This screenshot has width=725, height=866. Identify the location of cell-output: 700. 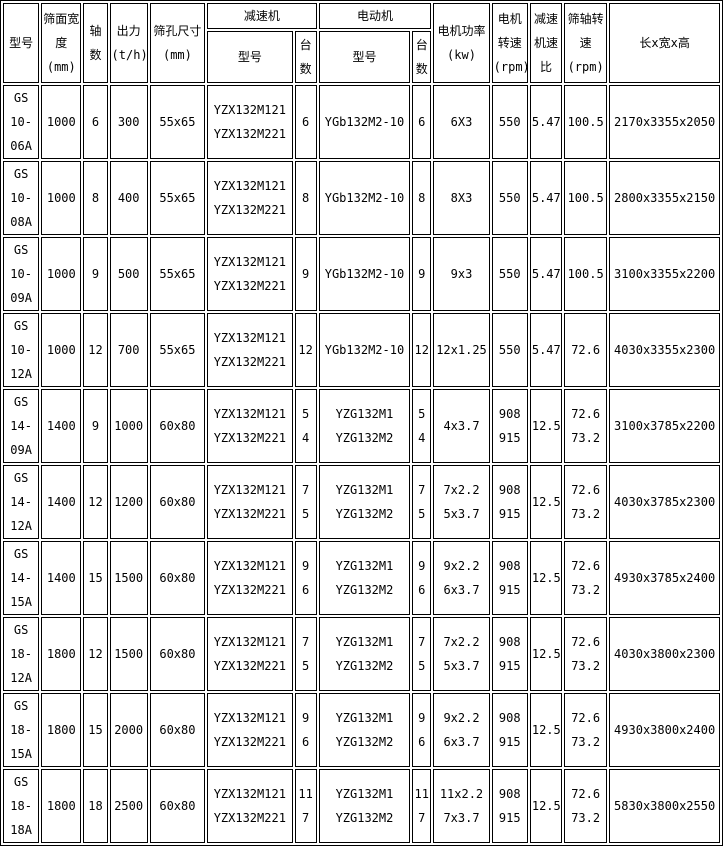
(128, 350).